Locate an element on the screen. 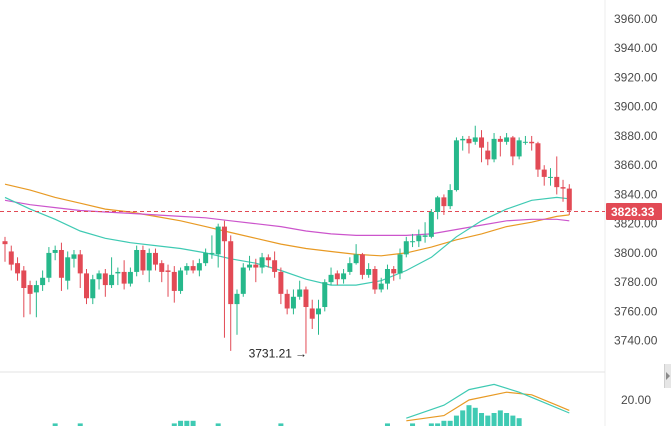 The image size is (671, 426). y-tick-label: 3760.00 is located at coordinates (636, 311).